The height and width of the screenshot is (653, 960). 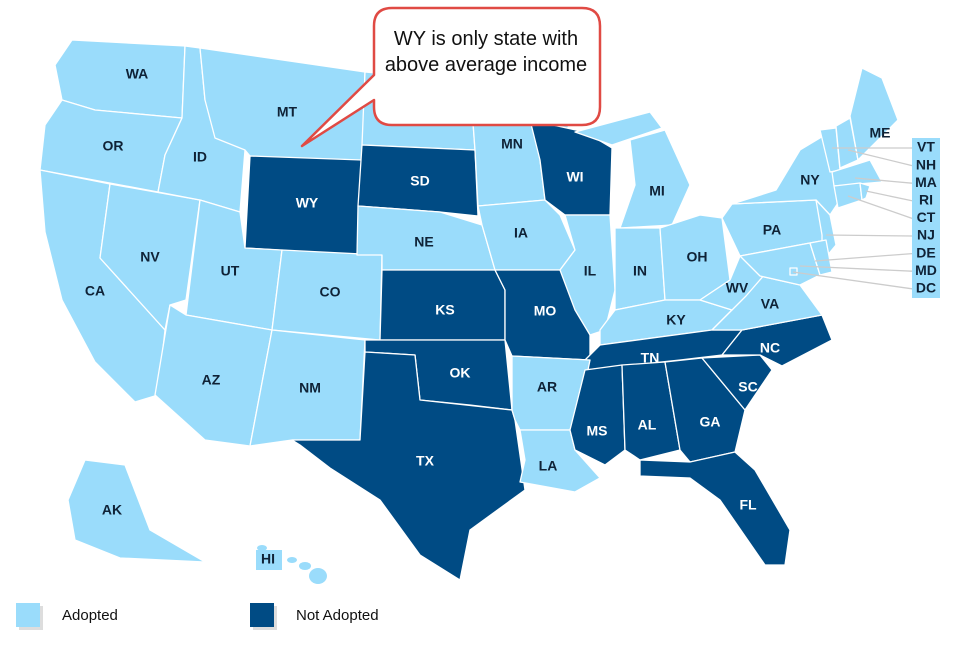 I want to click on state-label-mn: MN, so click(x=512, y=144).